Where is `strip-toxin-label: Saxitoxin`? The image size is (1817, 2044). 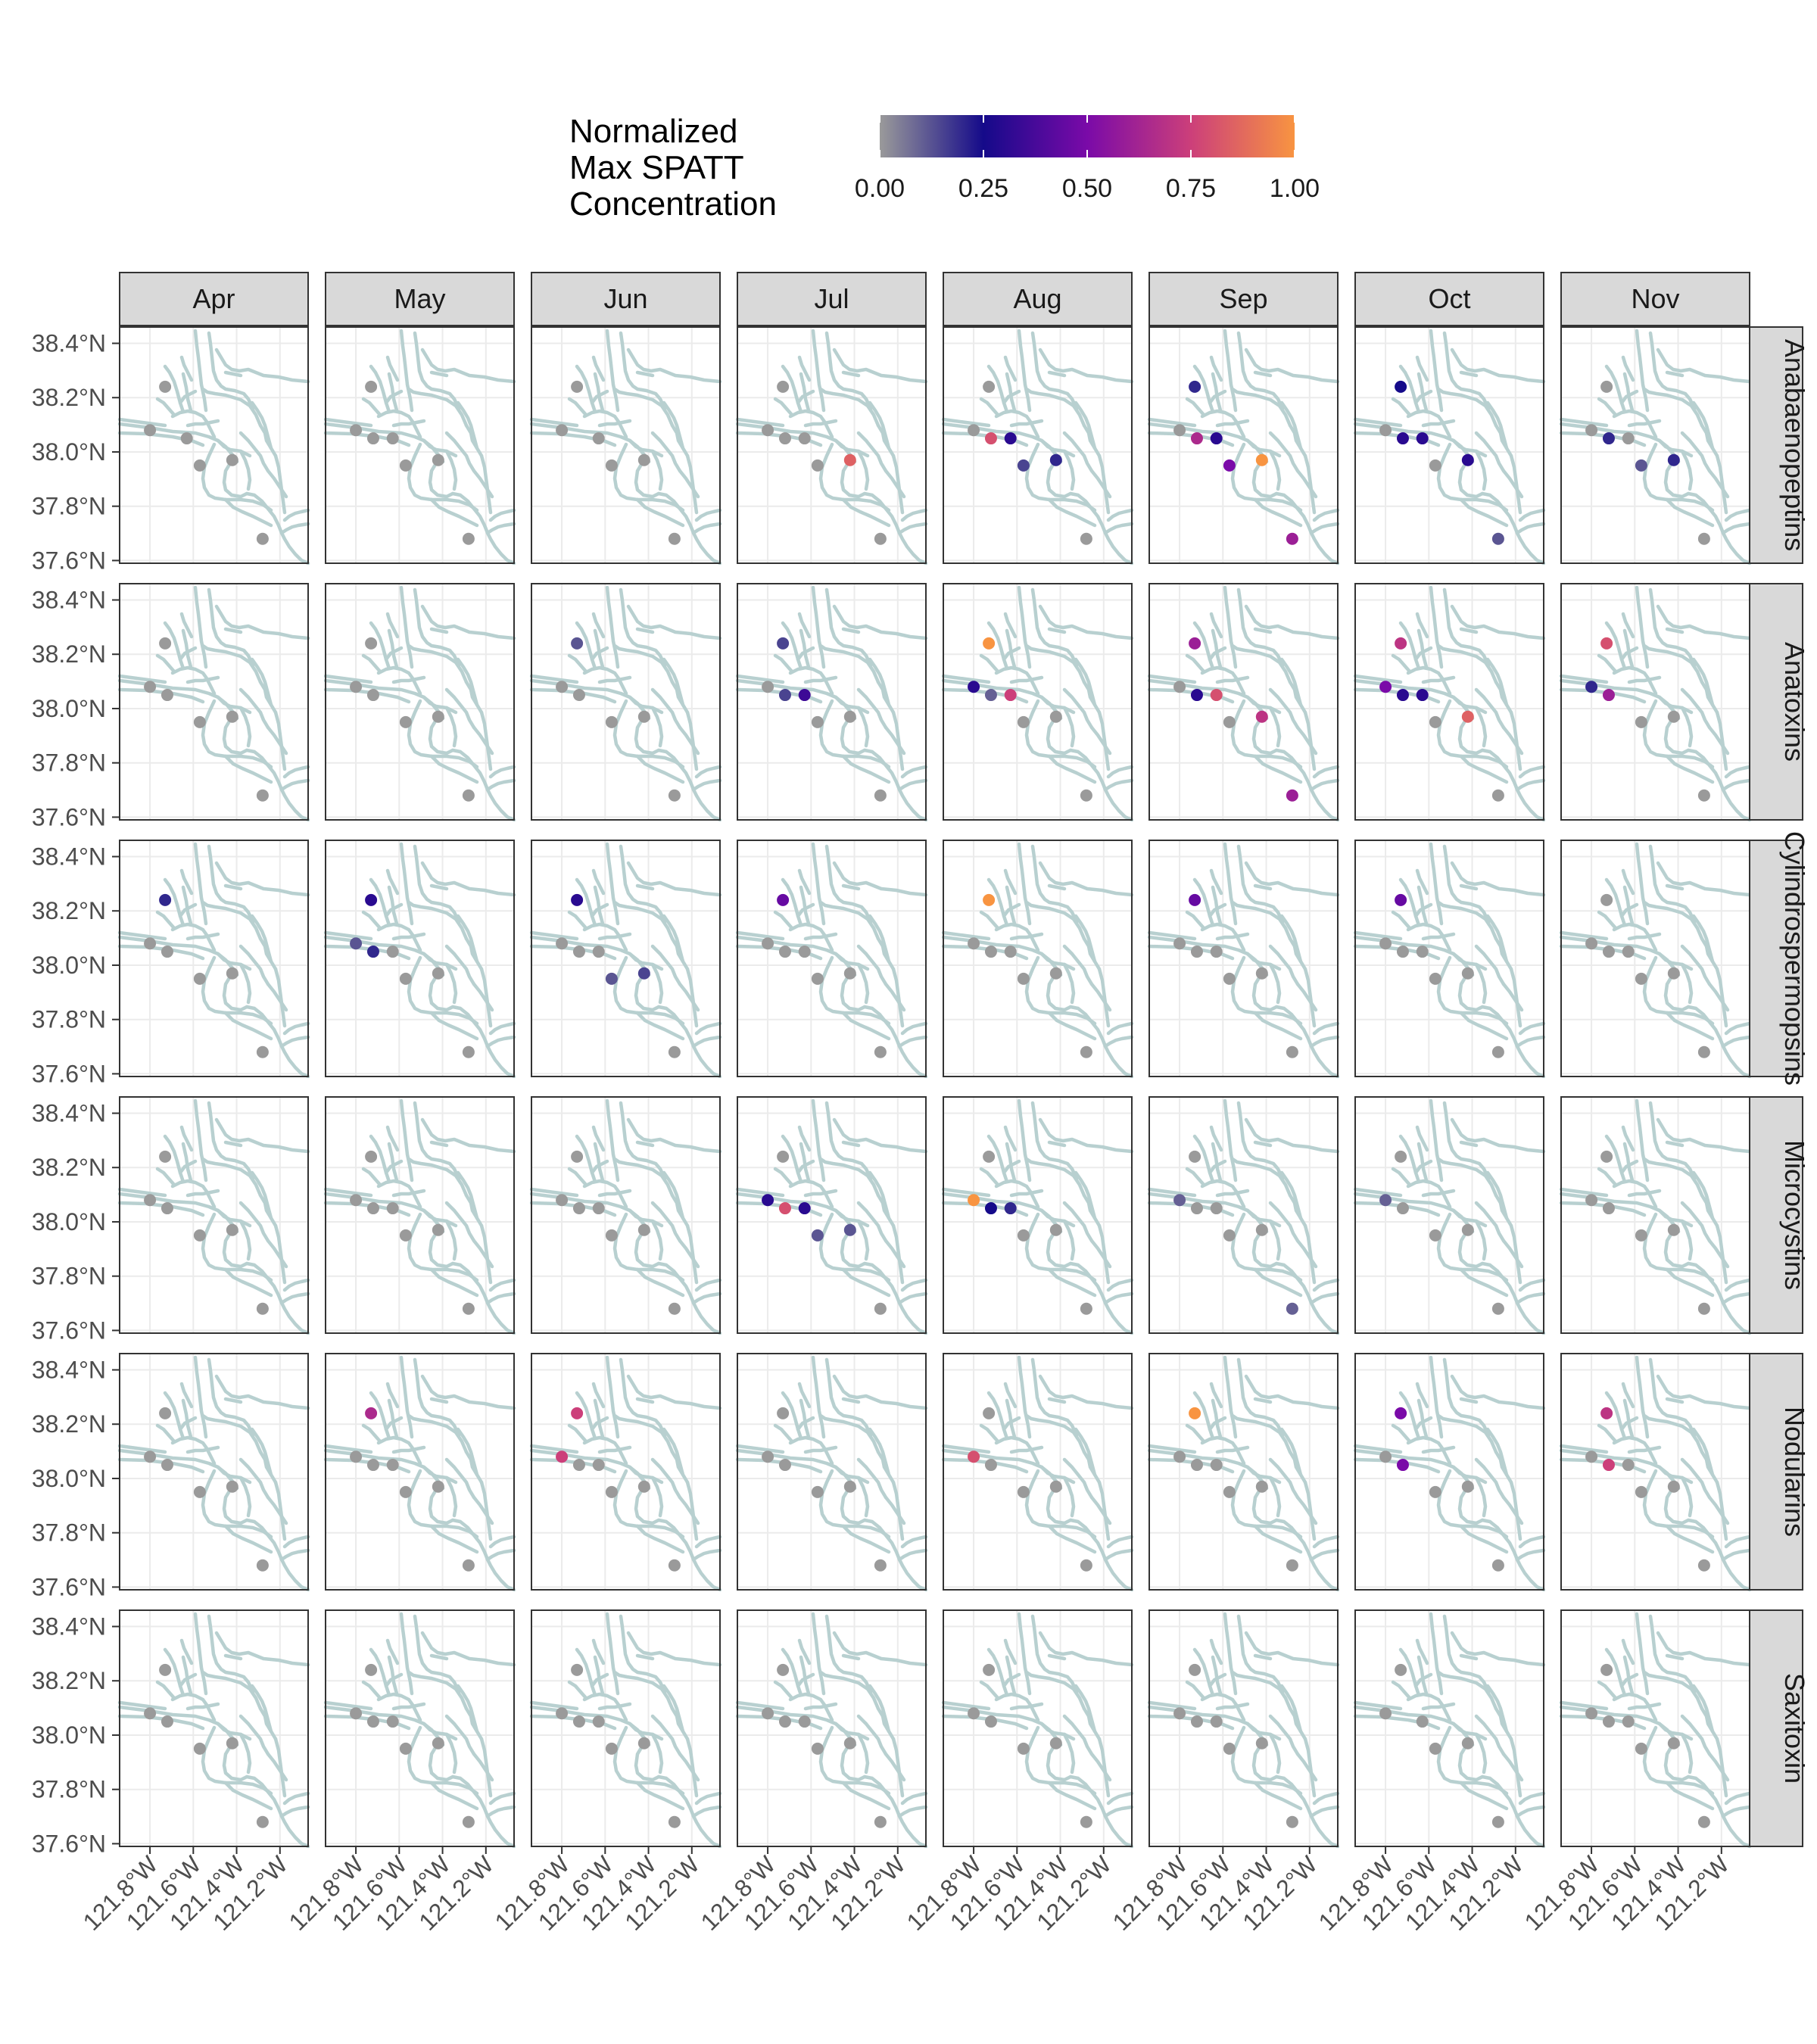 strip-toxin-label: Saxitoxin is located at coordinates (1794, 1729).